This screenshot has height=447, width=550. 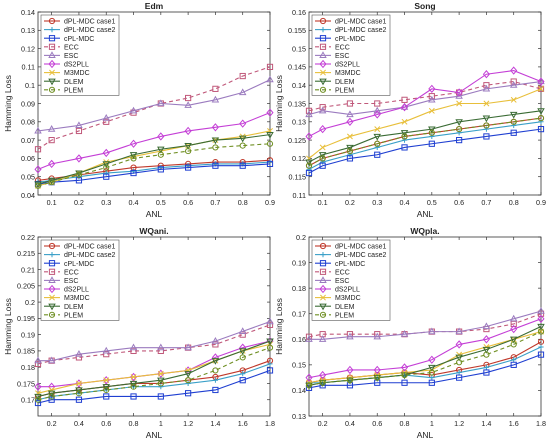 I want to click on legend-label: dS2PLL, so click(x=76, y=290).